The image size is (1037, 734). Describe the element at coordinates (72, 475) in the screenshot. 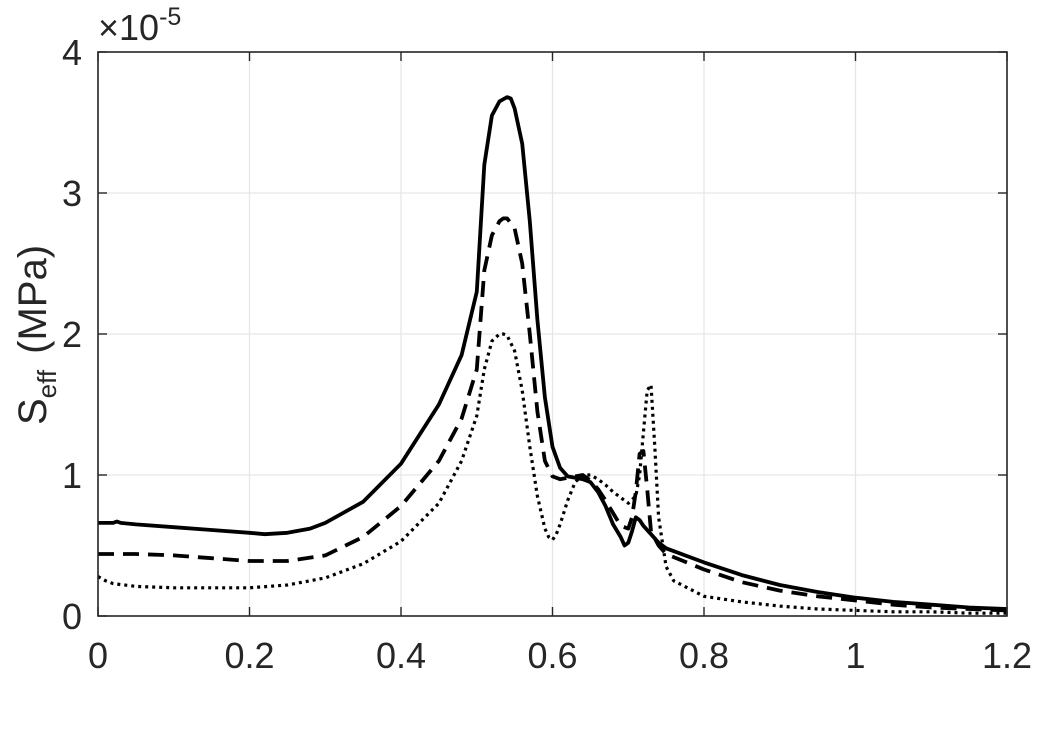

I see `y-tick-label: 1` at that location.